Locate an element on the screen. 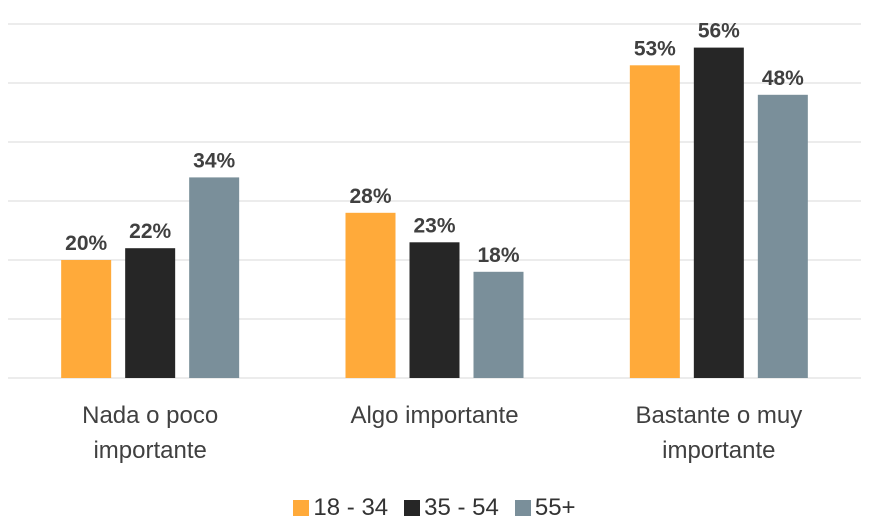 Image resolution: width=869 pixels, height=524 pixels. legend-label-55-plus: 55+ is located at coordinates (555, 507).